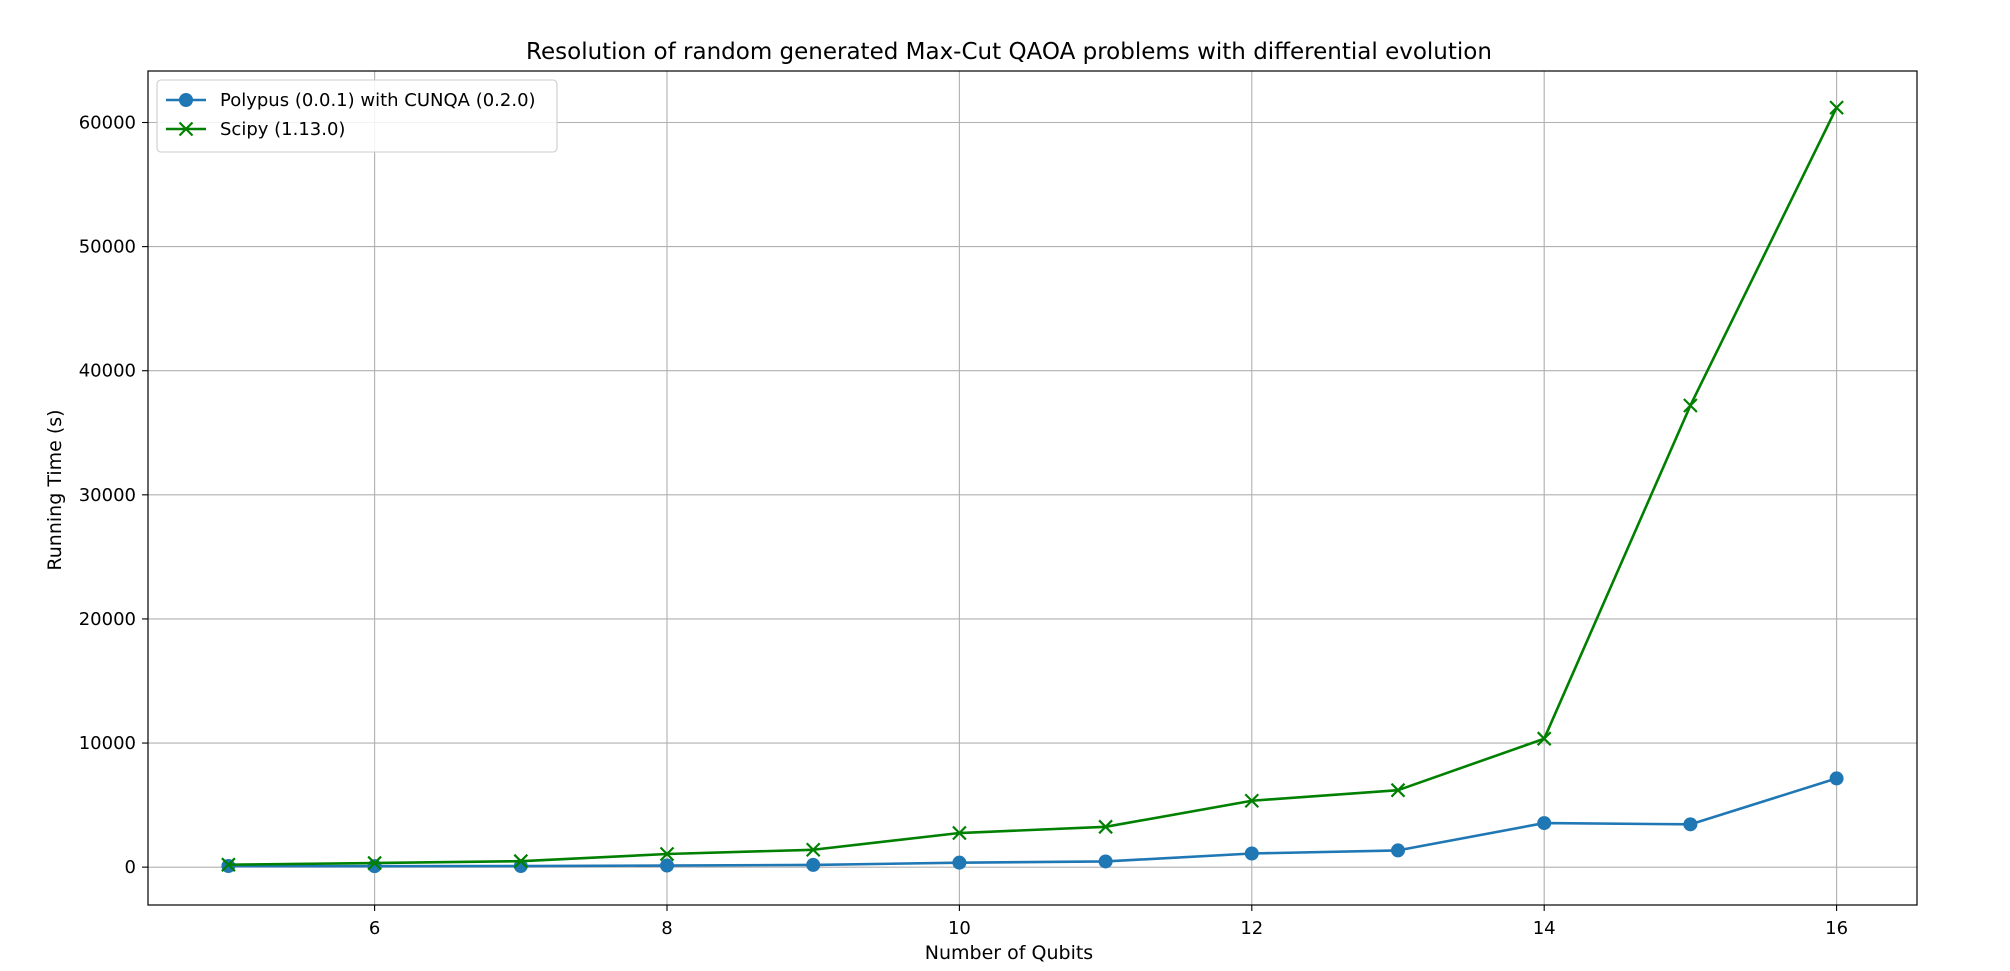 The width and height of the screenshot is (2010, 971). I want to click on legend-marker-stroke-b, so click(186, 129).